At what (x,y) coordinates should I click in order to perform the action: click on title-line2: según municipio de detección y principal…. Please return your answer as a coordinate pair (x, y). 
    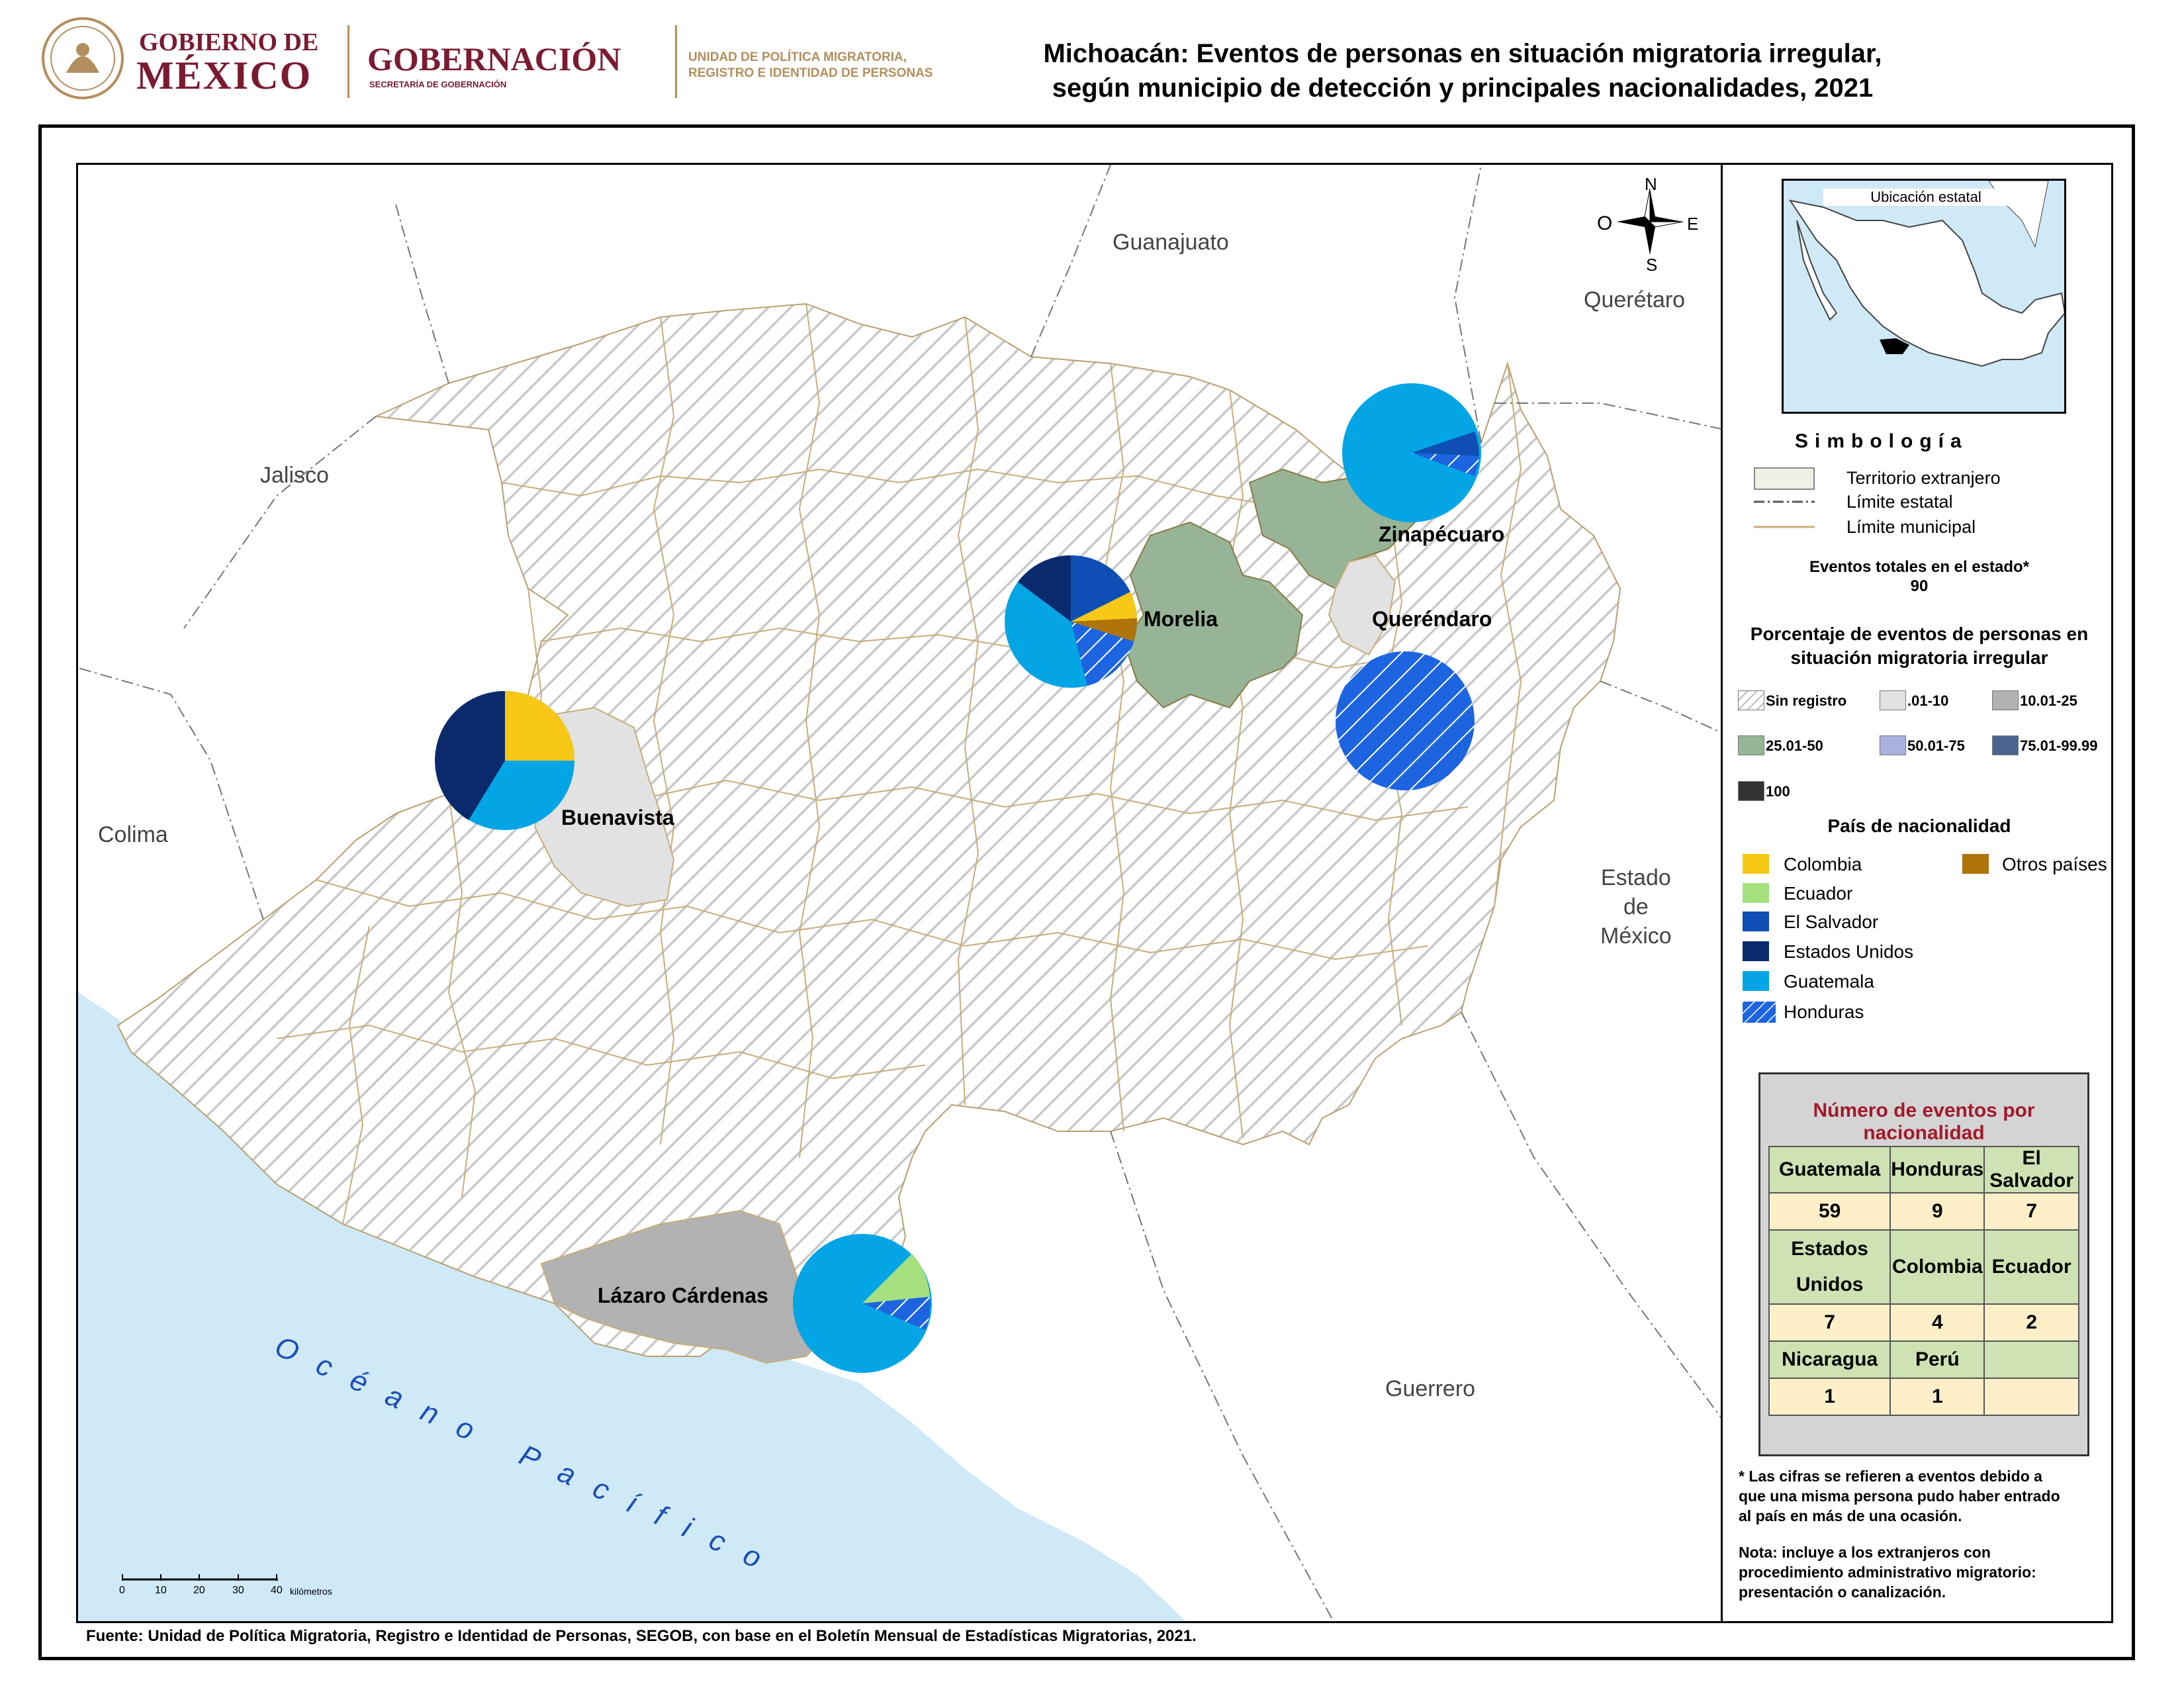
    Looking at the image, I should click on (1463, 88).